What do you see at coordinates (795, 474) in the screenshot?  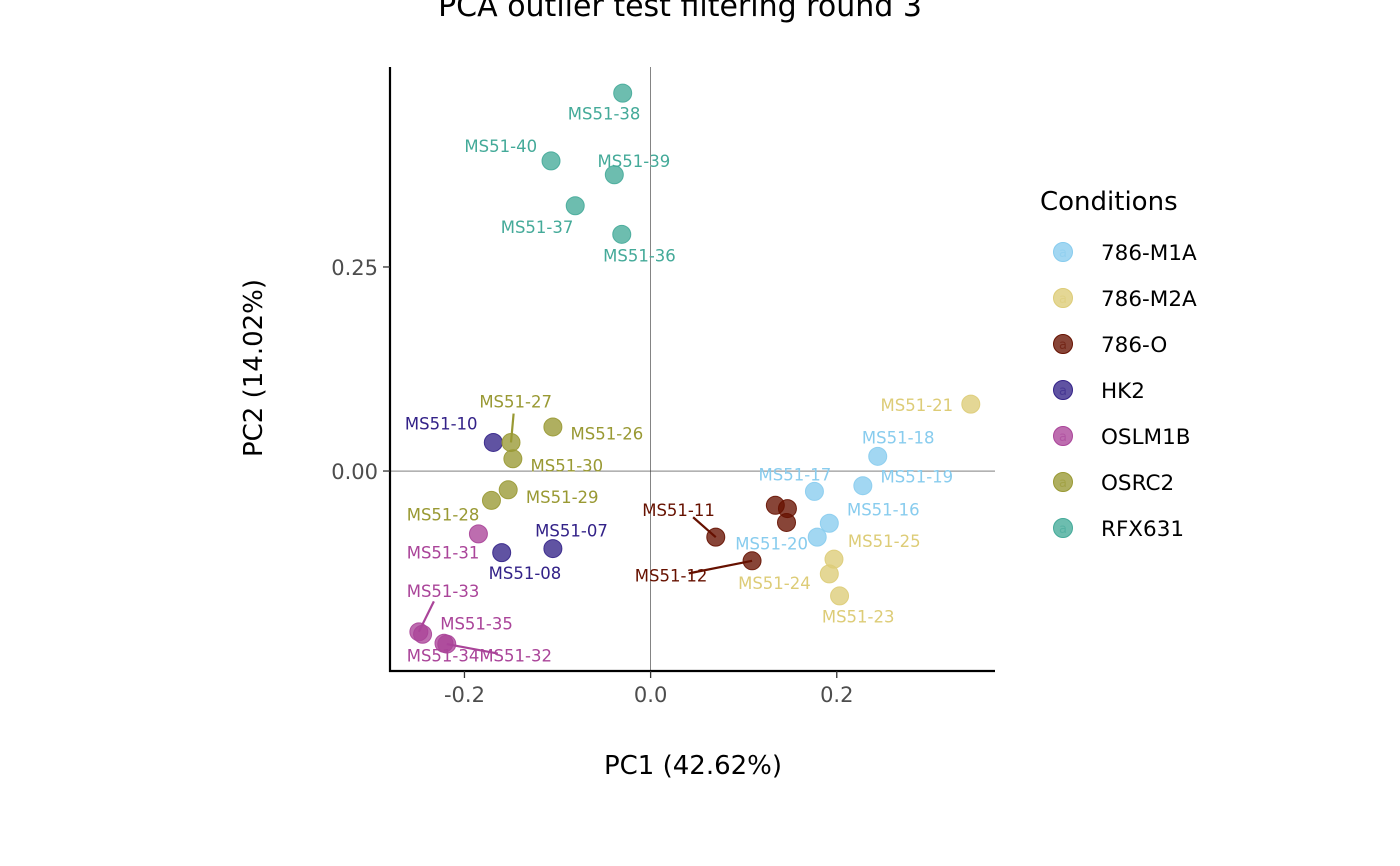 I see `point-label: MS51-17` at bounding box center [795, 474].